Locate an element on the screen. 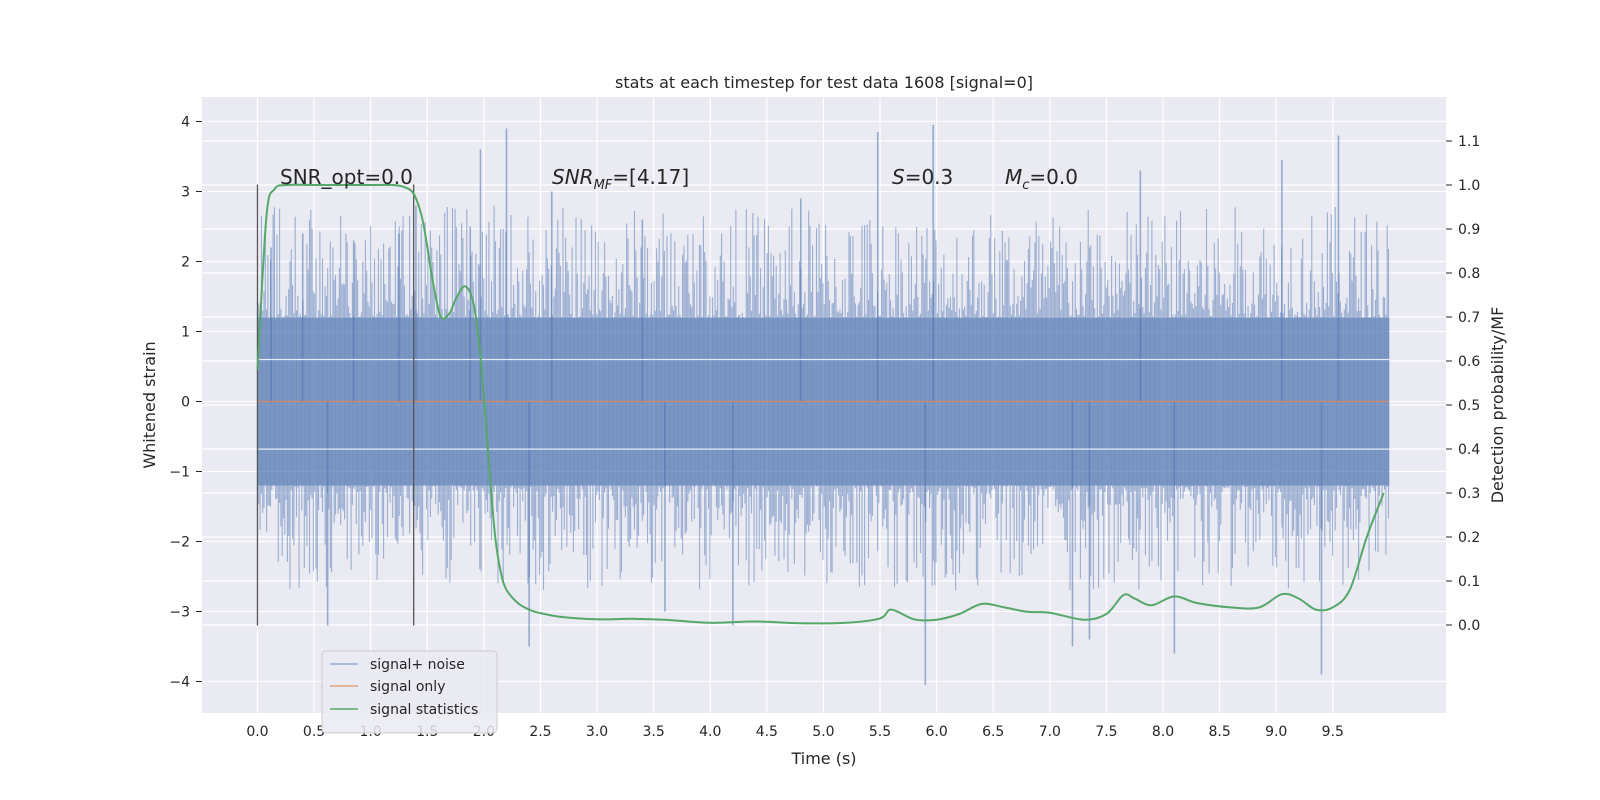 The height and width of the screenshot is (800, 1600). y-axis-ticks: 4 3 2 1 0 −1 −2 −3 −4 is located at coordinates (185, 403).